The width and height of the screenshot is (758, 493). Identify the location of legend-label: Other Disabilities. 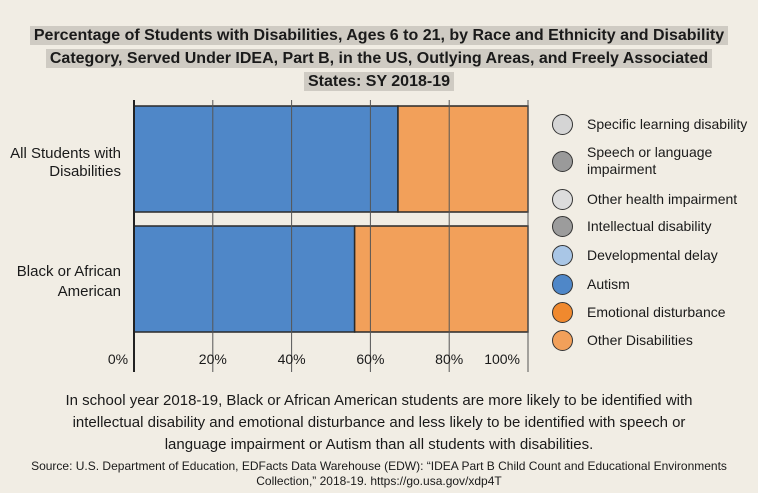
(640, 340).